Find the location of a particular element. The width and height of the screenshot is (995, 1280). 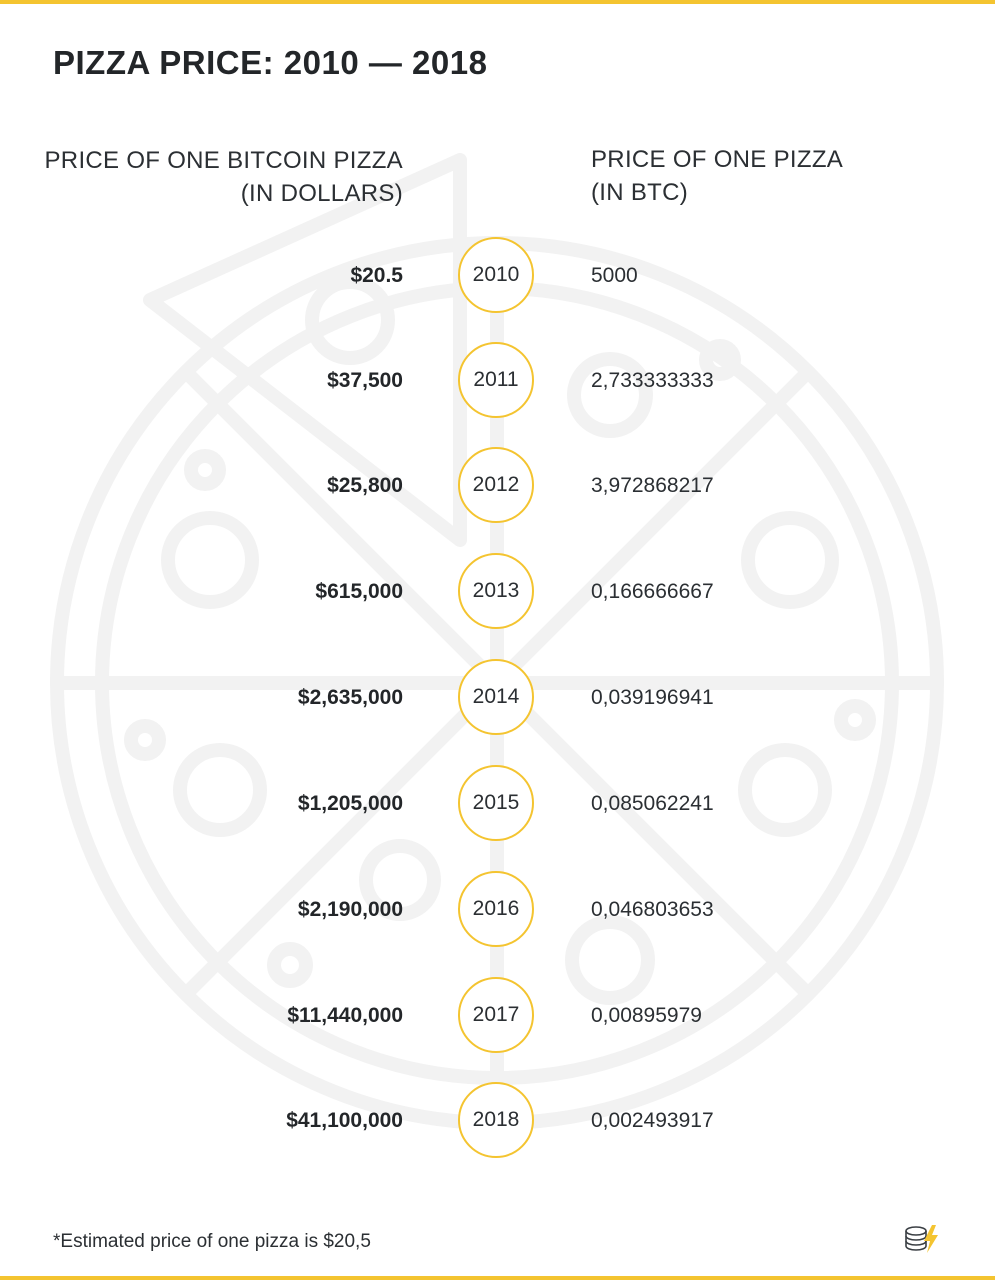

bottom-accent-bar is located at coordinates (497, 1278).